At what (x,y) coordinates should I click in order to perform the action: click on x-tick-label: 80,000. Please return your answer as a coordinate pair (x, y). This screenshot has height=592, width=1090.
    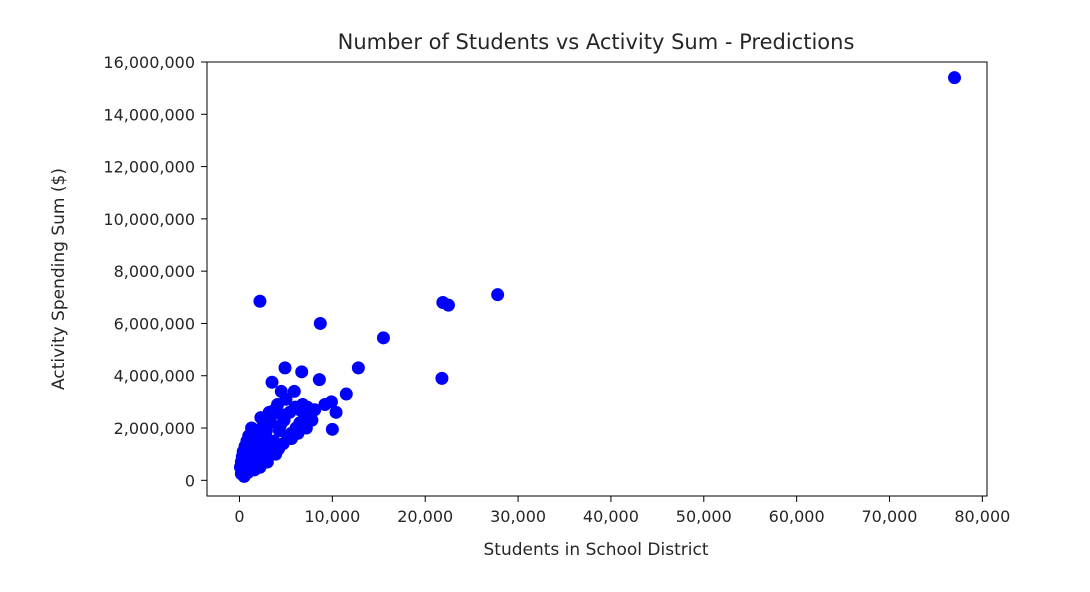
    Looking at the image, I should click on (982, 516).